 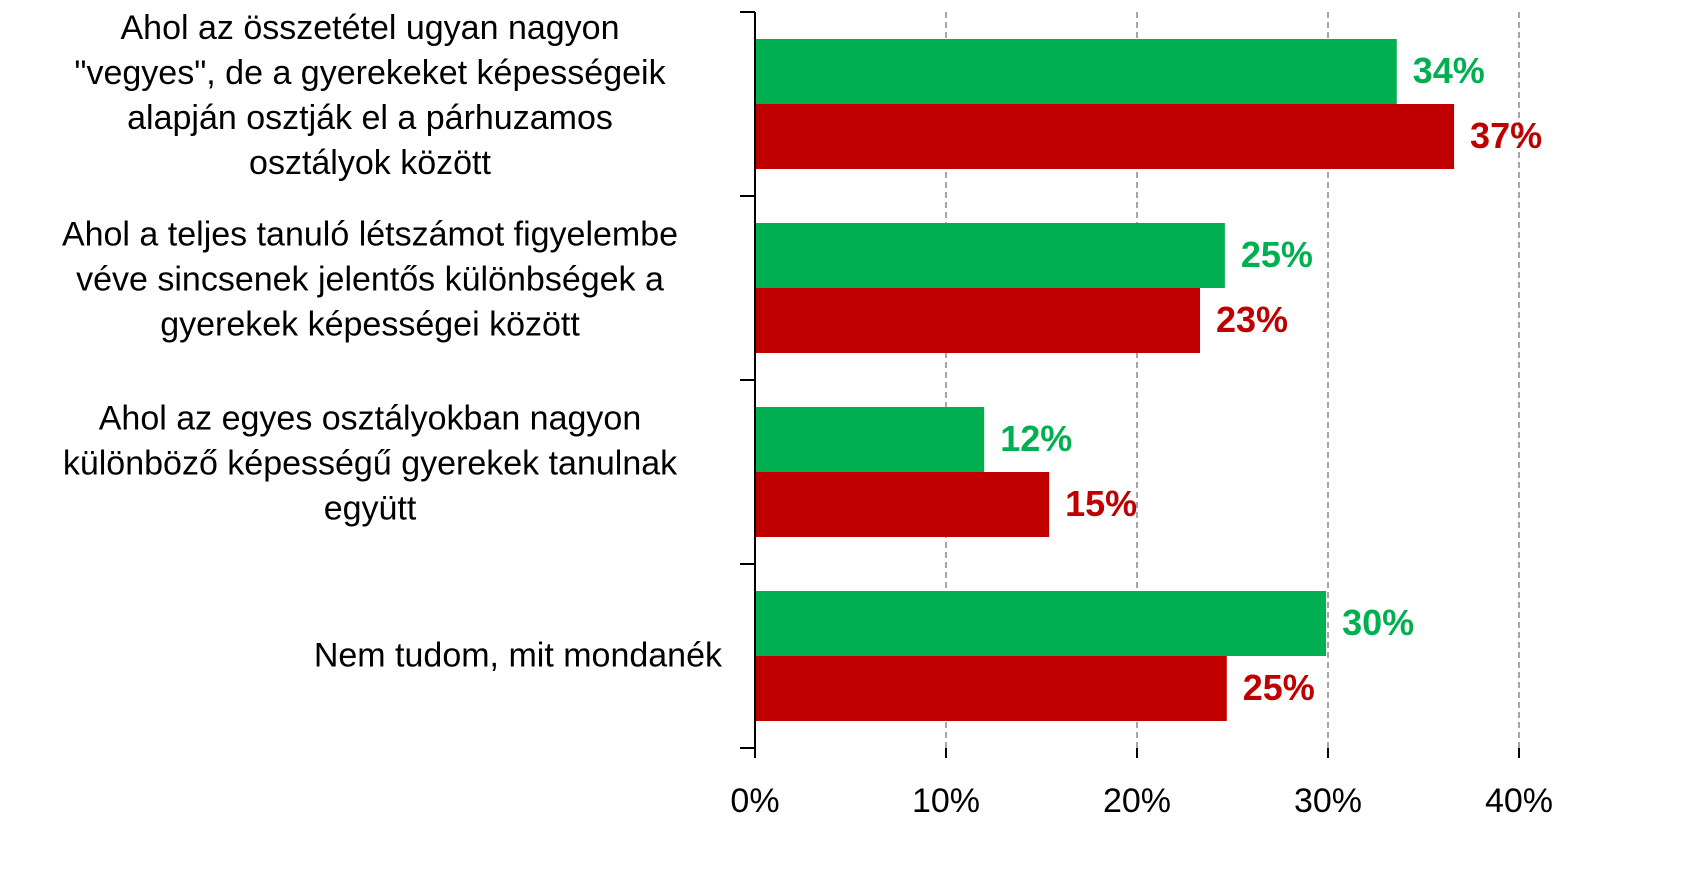 I want to click on value-label: 15%, so click(x=1101, y=503).